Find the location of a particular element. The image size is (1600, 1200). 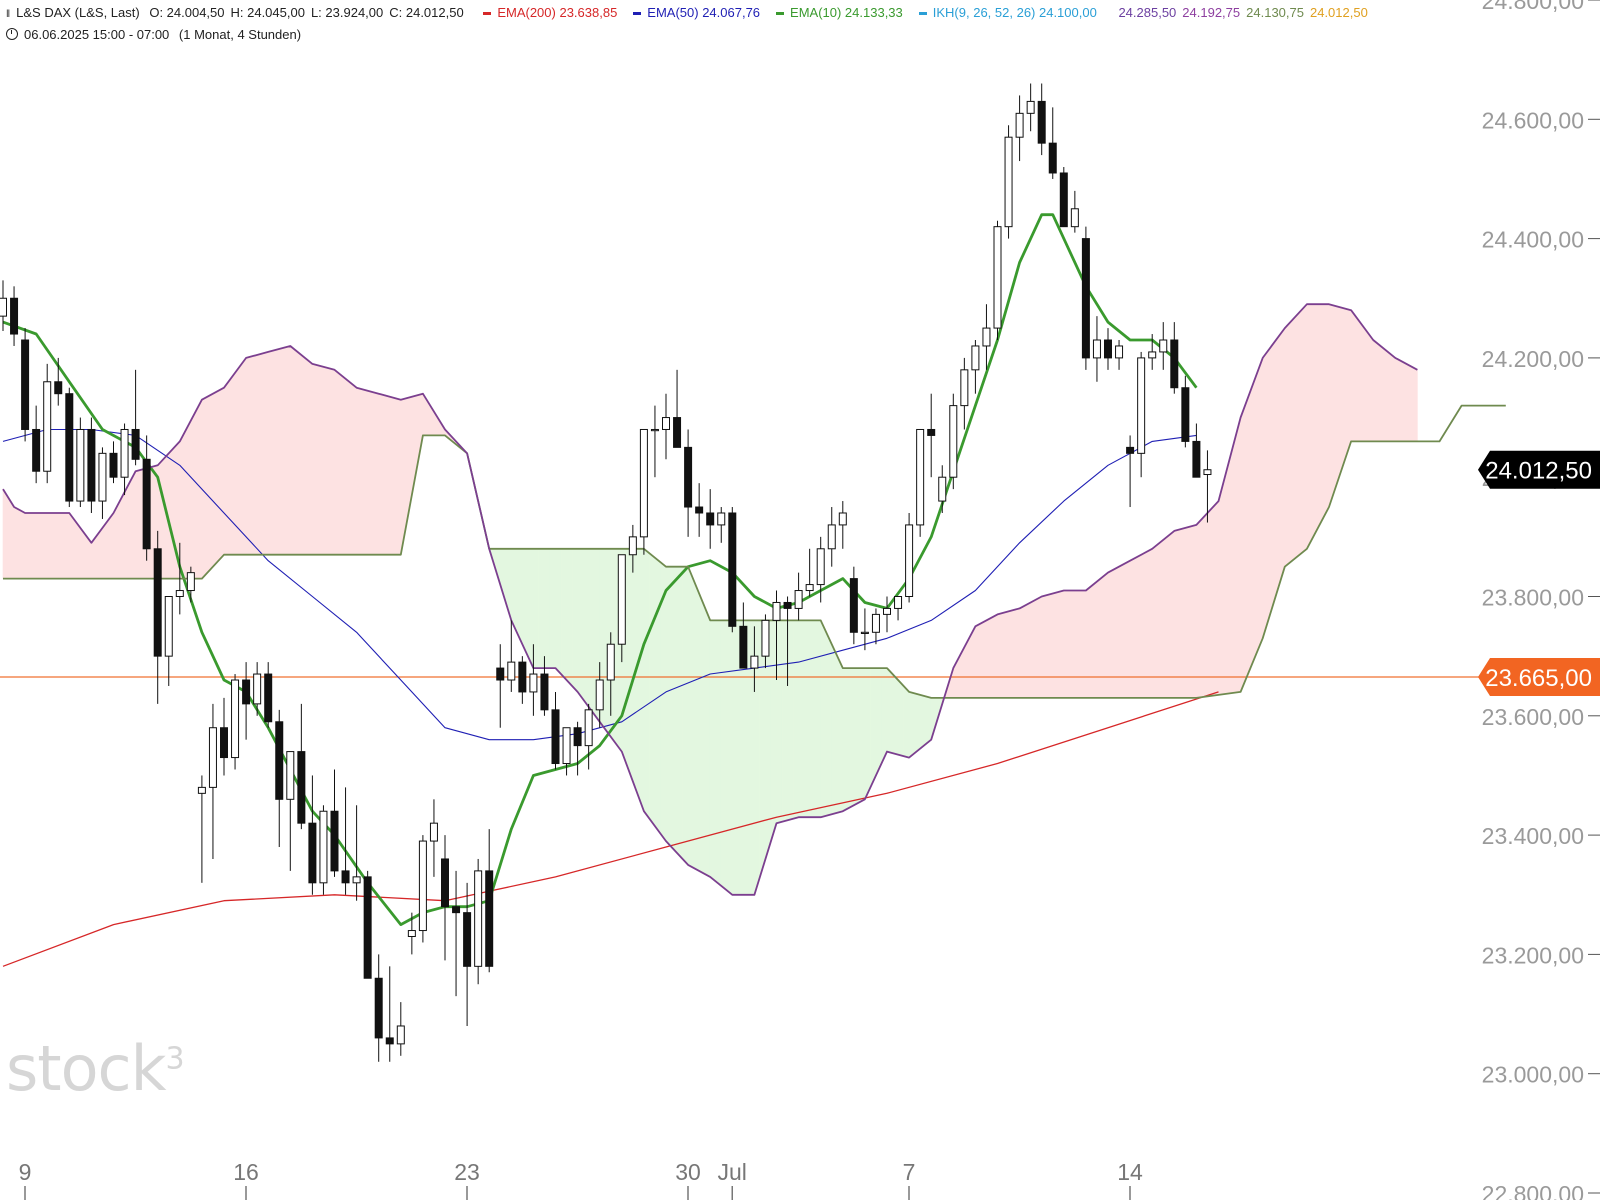

legend-swatch is located at coordinates (780, 14).